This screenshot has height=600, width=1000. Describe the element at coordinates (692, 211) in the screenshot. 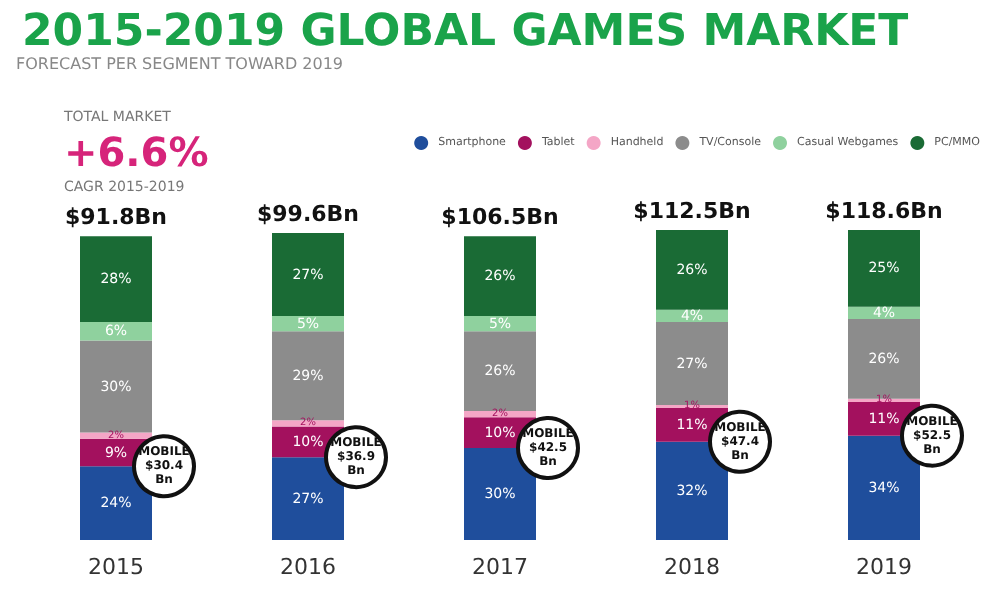

I see `text: $112.5Bn` at that location.